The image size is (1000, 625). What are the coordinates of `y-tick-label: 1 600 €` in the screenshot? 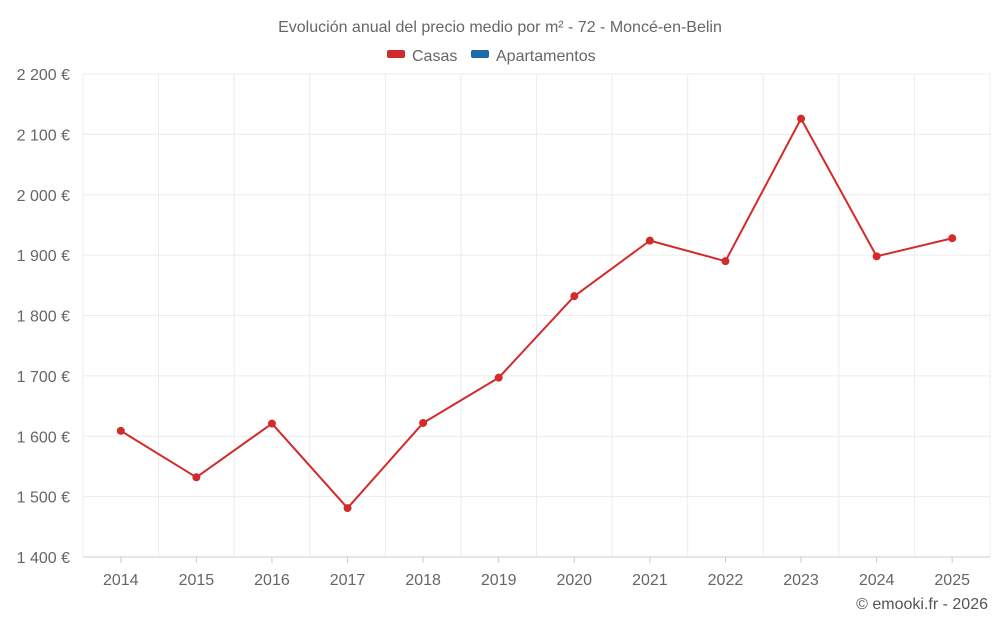 It's located at (43, 437).